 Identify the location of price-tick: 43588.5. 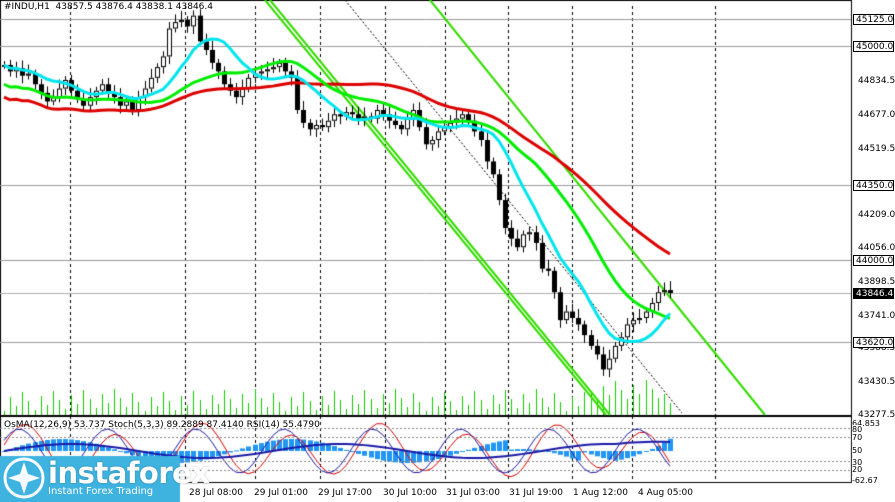
(876, 348).